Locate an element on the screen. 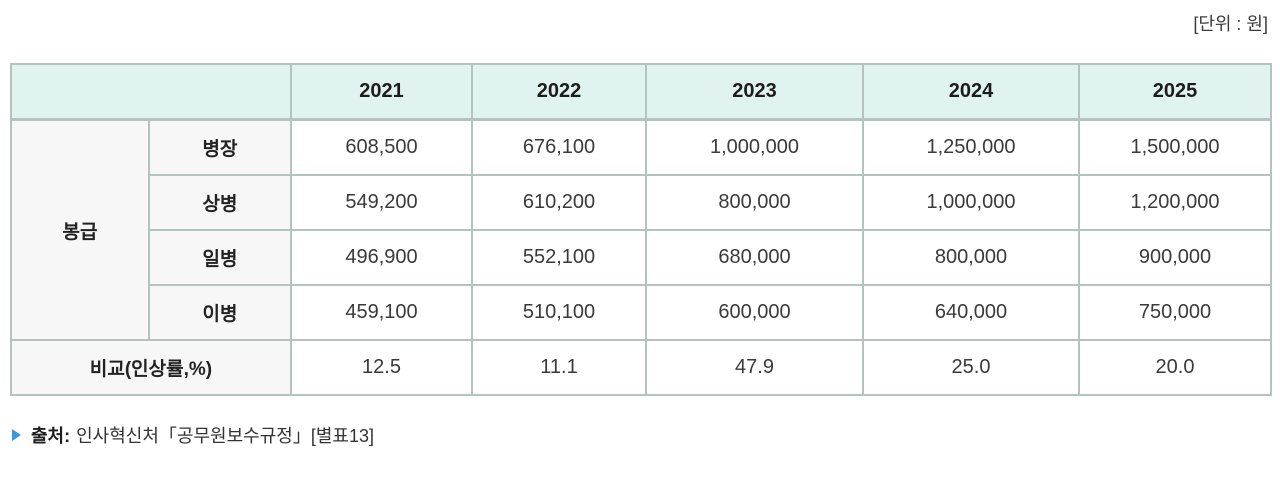 The width and height of the screenshot is (1280, 488). year-header-2025: 2025 is located at coordinates (1175, 92).